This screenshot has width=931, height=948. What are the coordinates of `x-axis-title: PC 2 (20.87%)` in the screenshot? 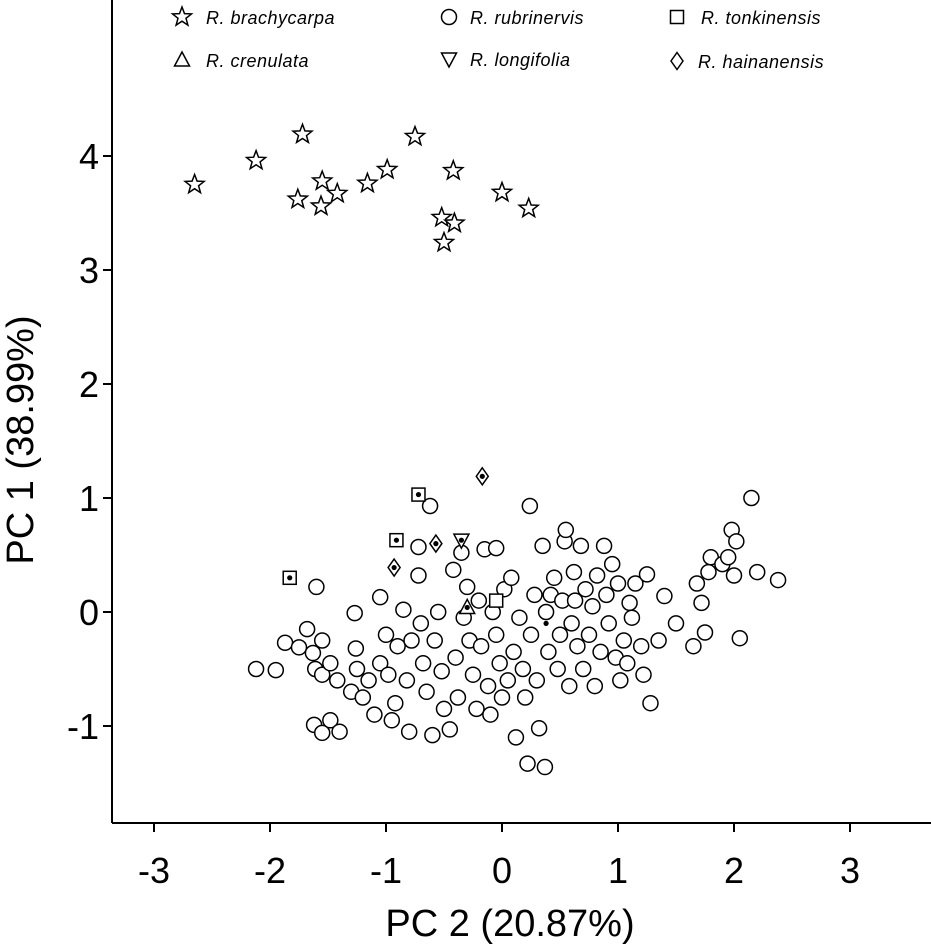 It's located at (509, 924).